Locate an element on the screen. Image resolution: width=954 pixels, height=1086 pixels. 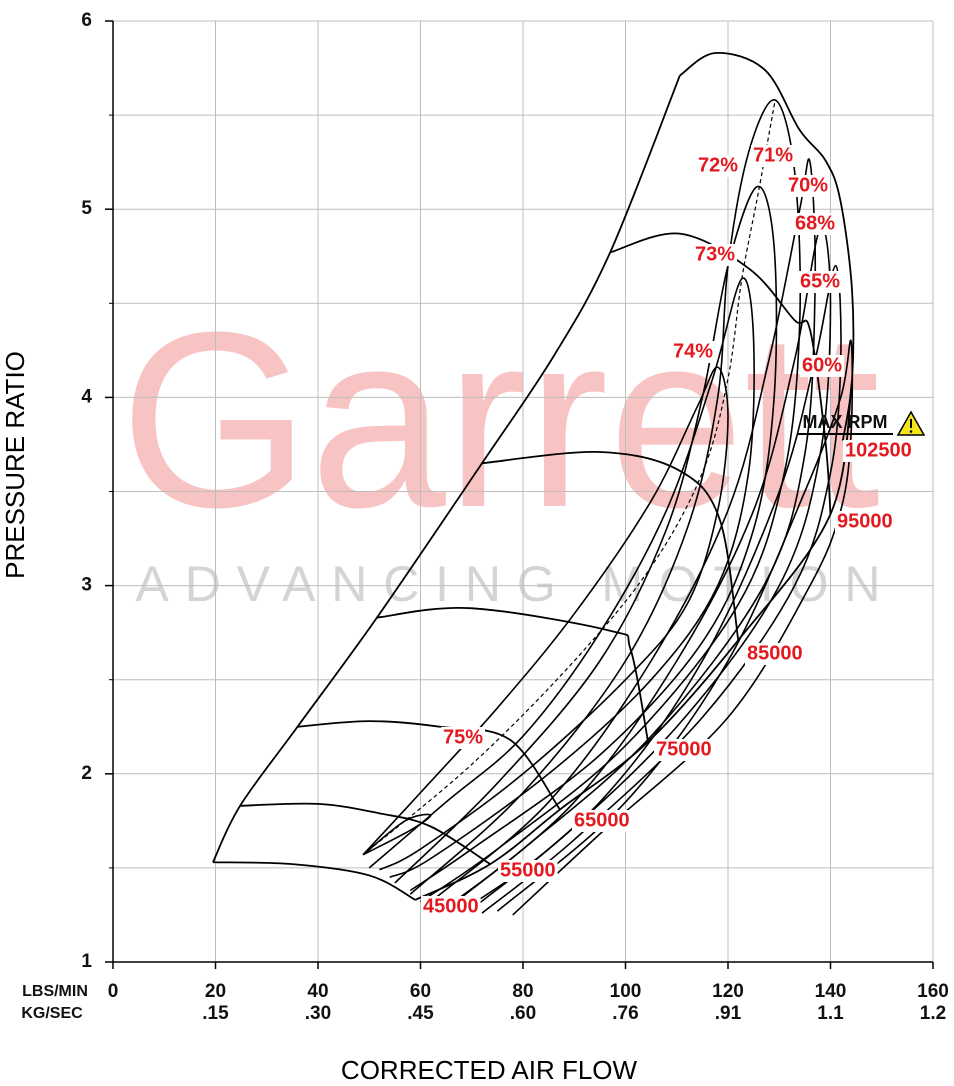
efficiency-label: 71% is located at coordinates (773, 155).